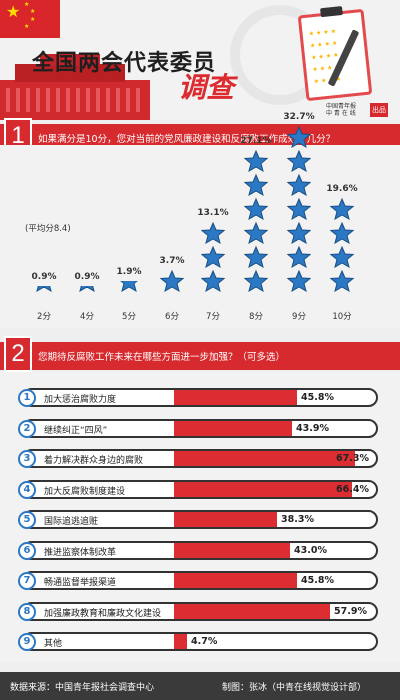 This screenshot has width=400, height=700. I want to click on answer-bar: 畅通监督举报渠道 45.8%, so click(200, 580).